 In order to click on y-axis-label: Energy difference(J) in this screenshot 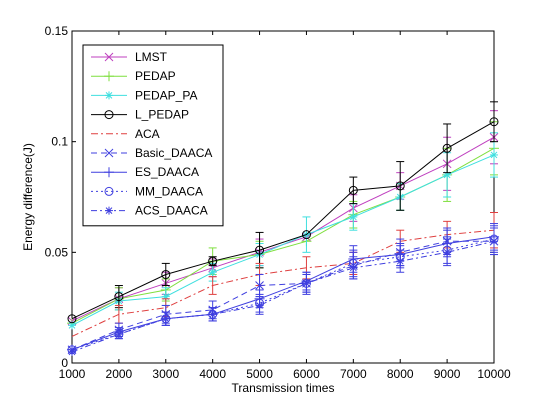, I will do `click(28, 197)`.